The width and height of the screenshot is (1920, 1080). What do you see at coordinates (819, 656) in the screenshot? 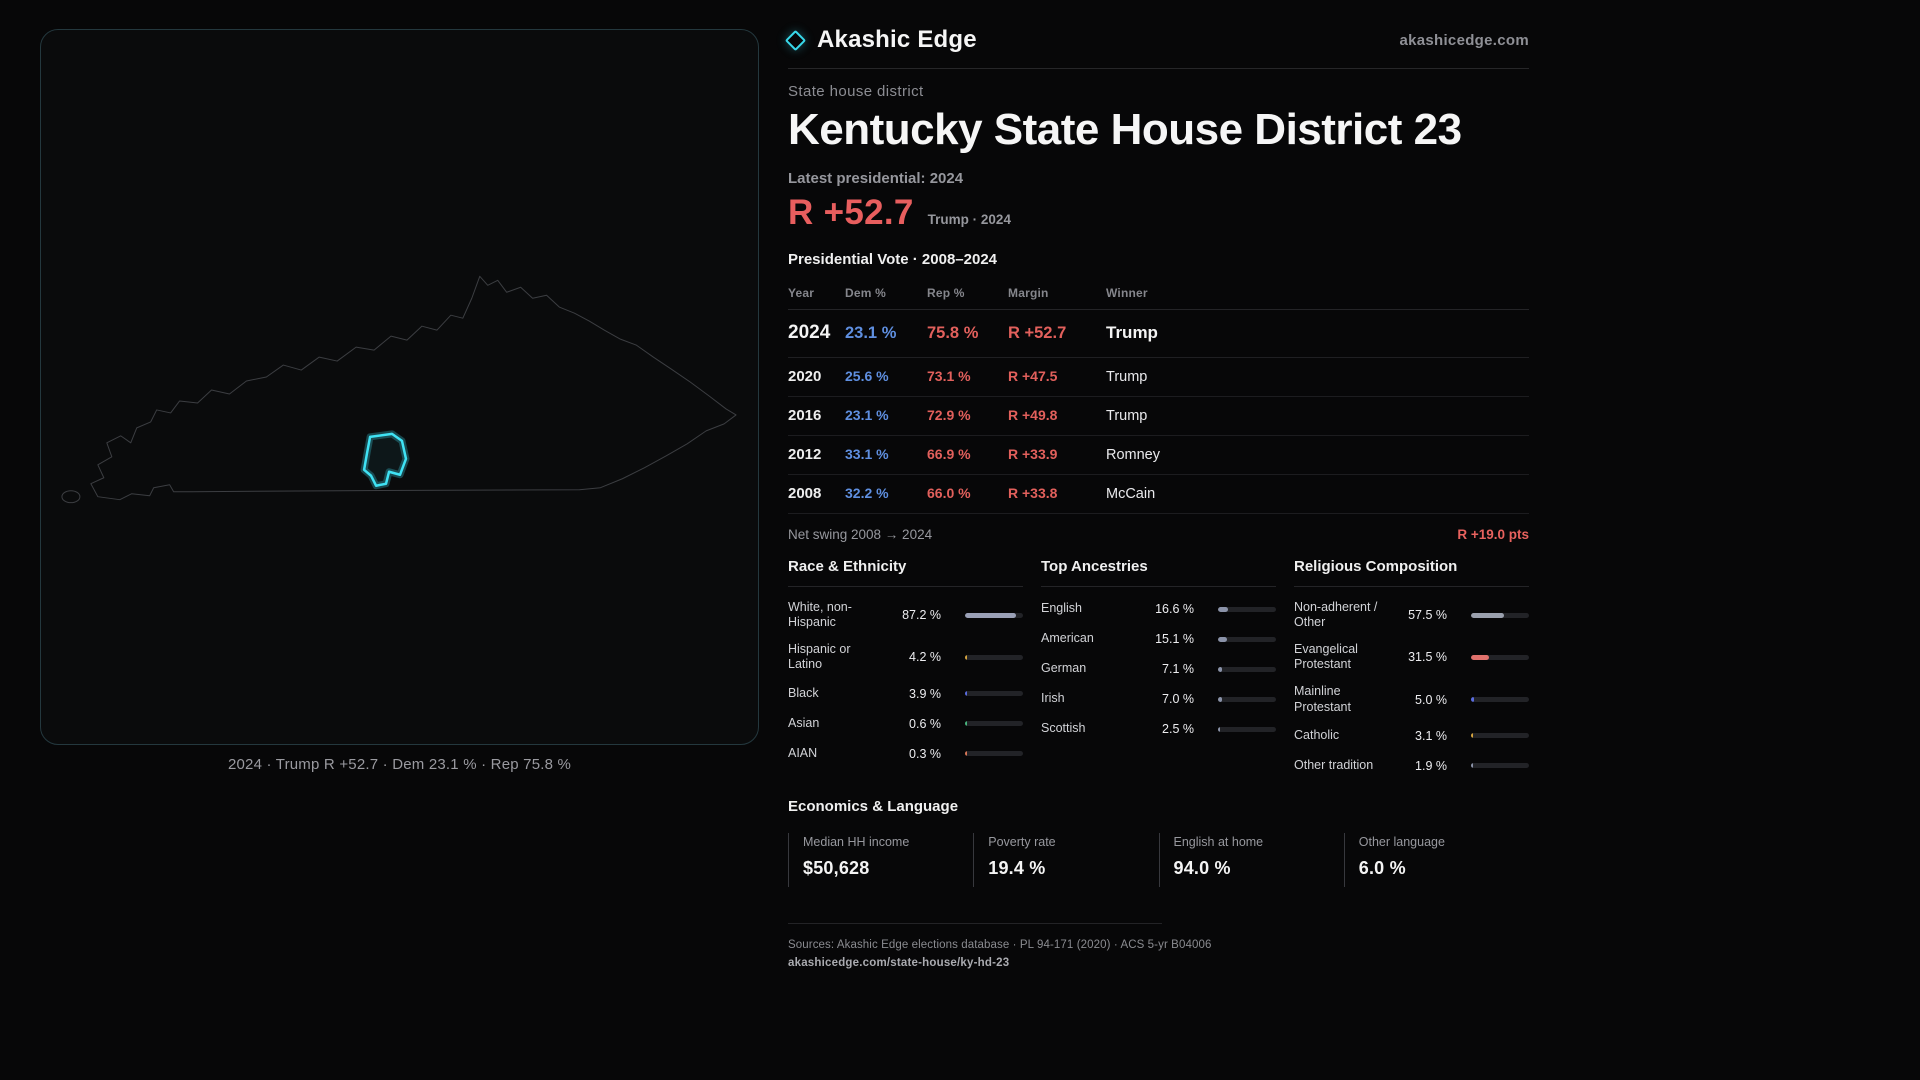
I see `demo-label: Hispanic or Latino` at bounding box center [819, 656].